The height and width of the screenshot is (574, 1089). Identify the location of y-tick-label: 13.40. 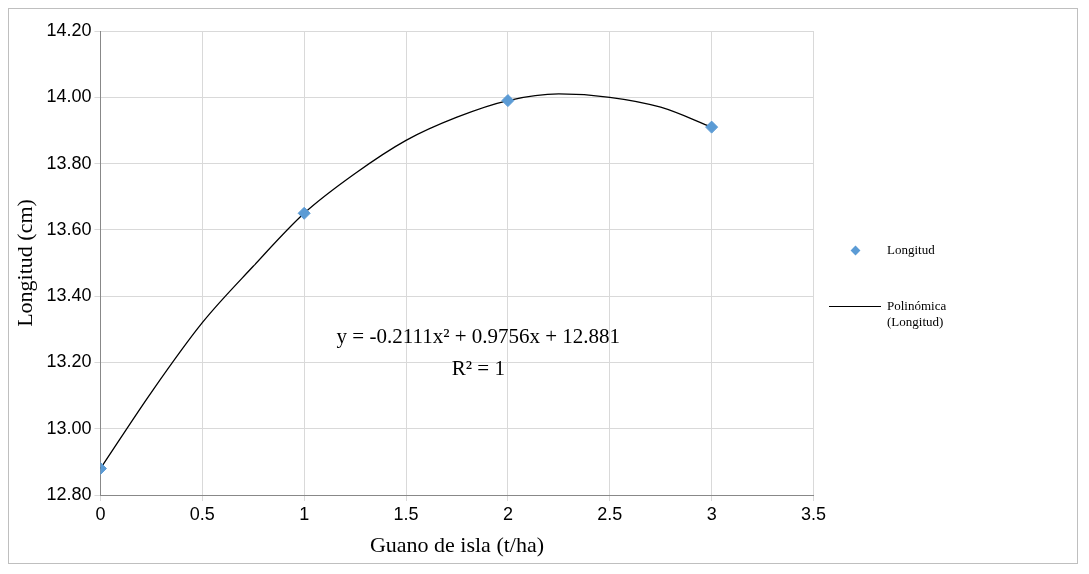
(69, 295).